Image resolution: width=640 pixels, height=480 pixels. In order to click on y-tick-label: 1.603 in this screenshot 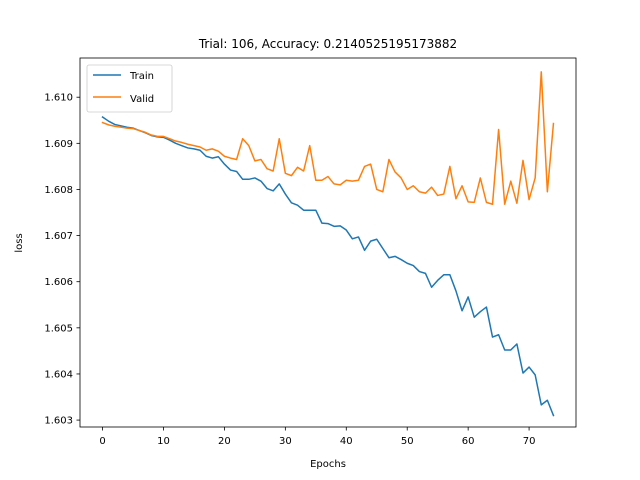, I will do `click(58, 421)`.